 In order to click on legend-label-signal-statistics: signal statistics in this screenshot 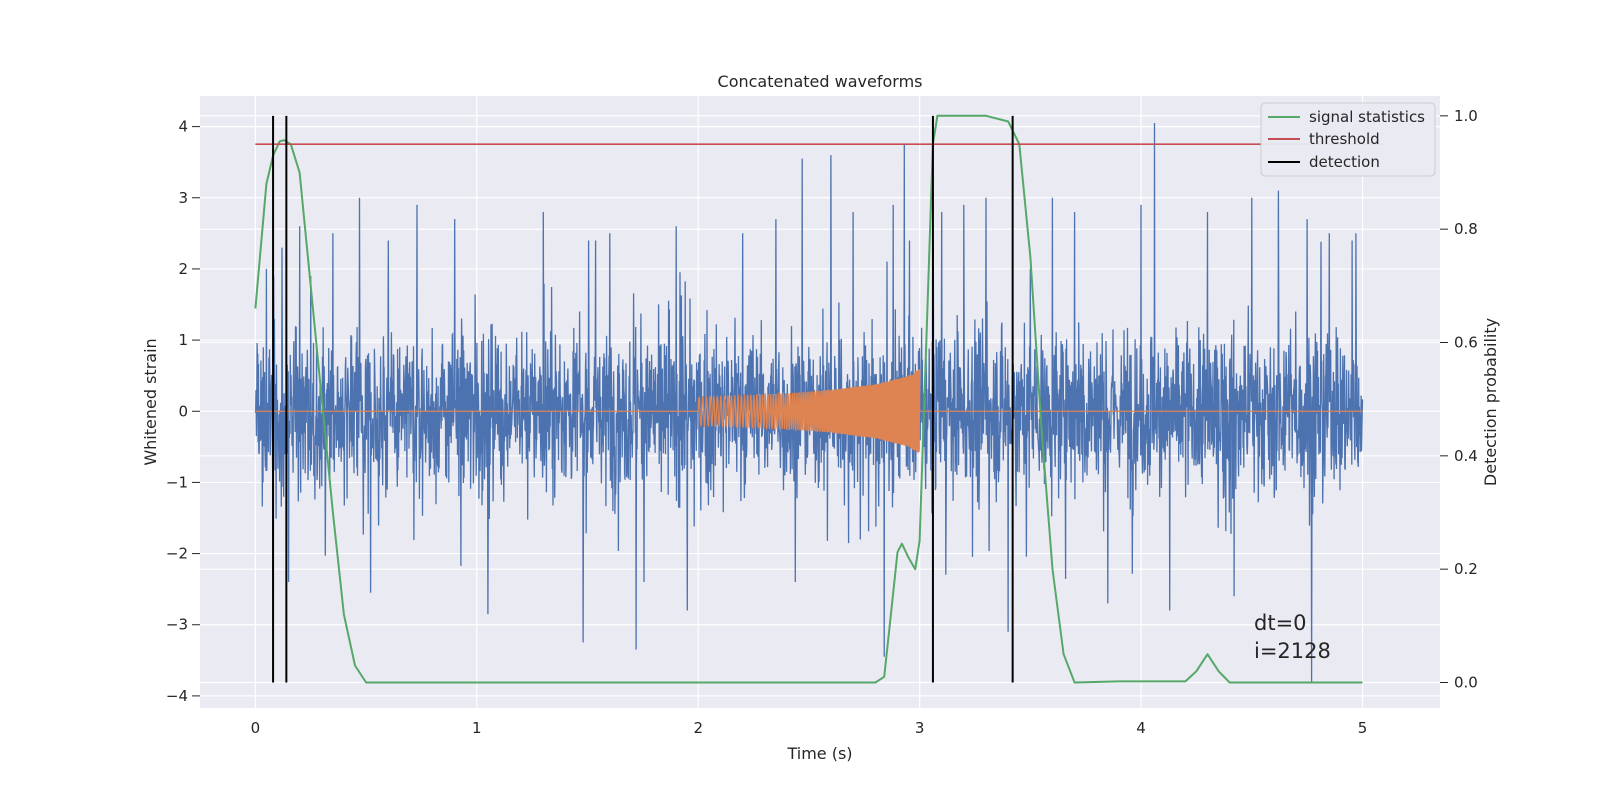, I will do `click(1367, 117)`.